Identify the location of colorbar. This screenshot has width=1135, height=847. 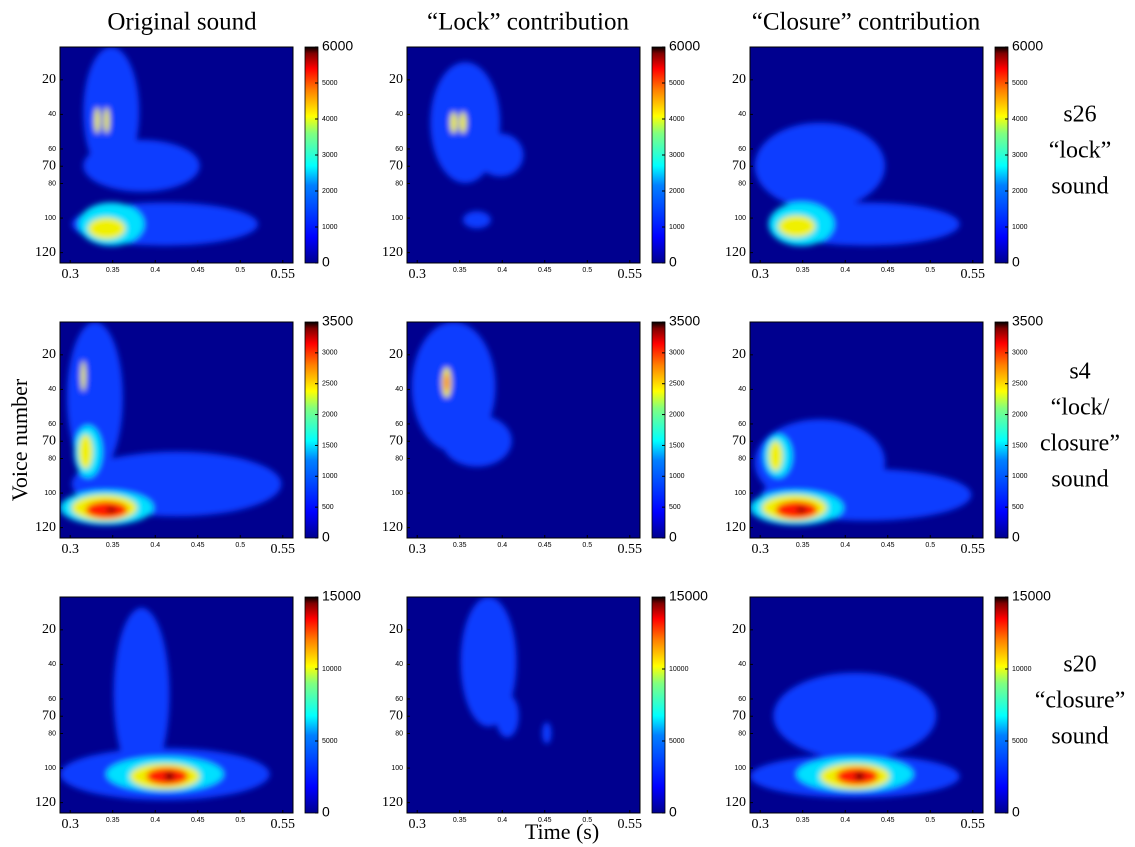
(311, 430).